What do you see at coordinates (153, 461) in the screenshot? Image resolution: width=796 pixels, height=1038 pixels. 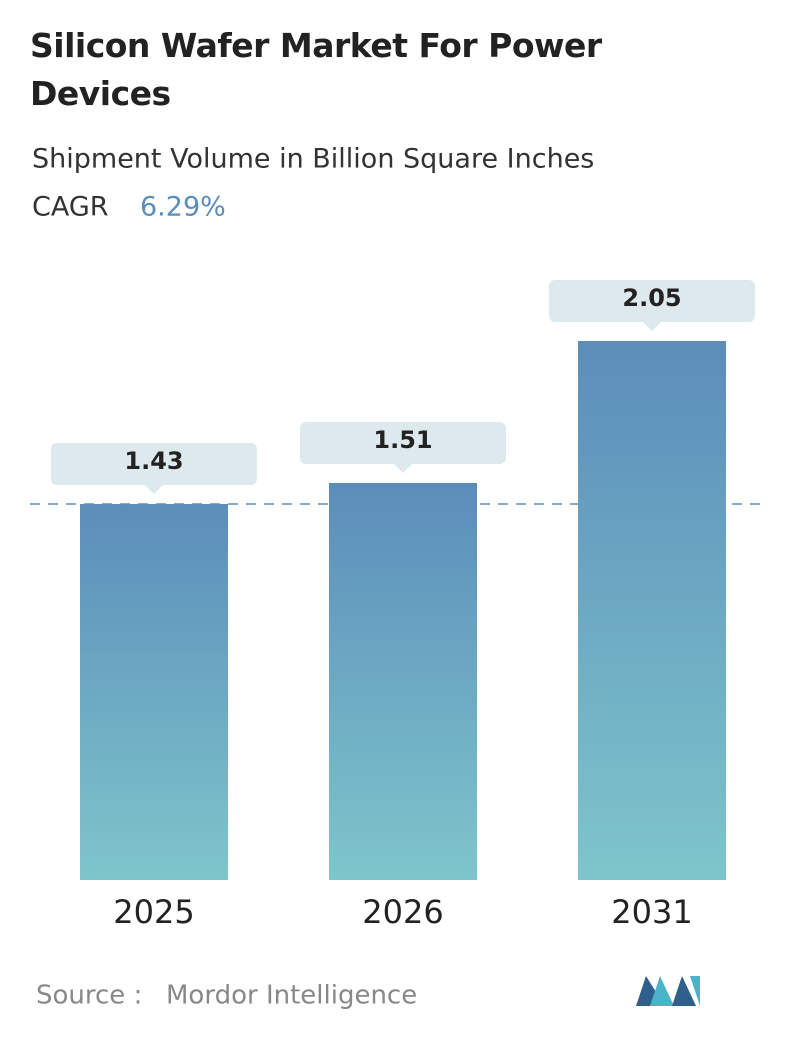 I see `value-label: 1.43` at bounding box center [153, 461].